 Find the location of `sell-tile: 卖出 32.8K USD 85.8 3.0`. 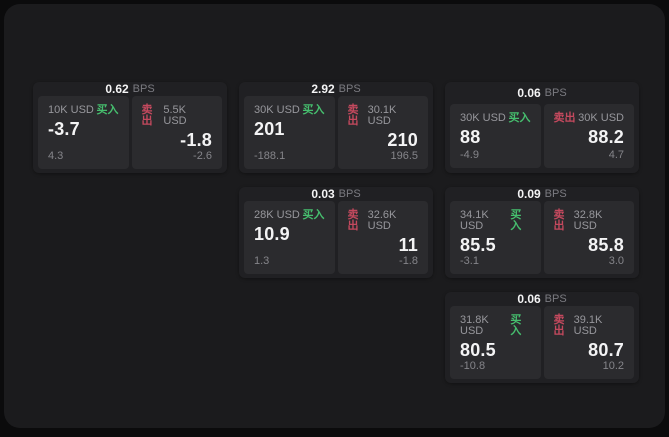

sell-tile: 卖出 32.8K USD 85.8 3.0 is located at coordinates (588, 237).